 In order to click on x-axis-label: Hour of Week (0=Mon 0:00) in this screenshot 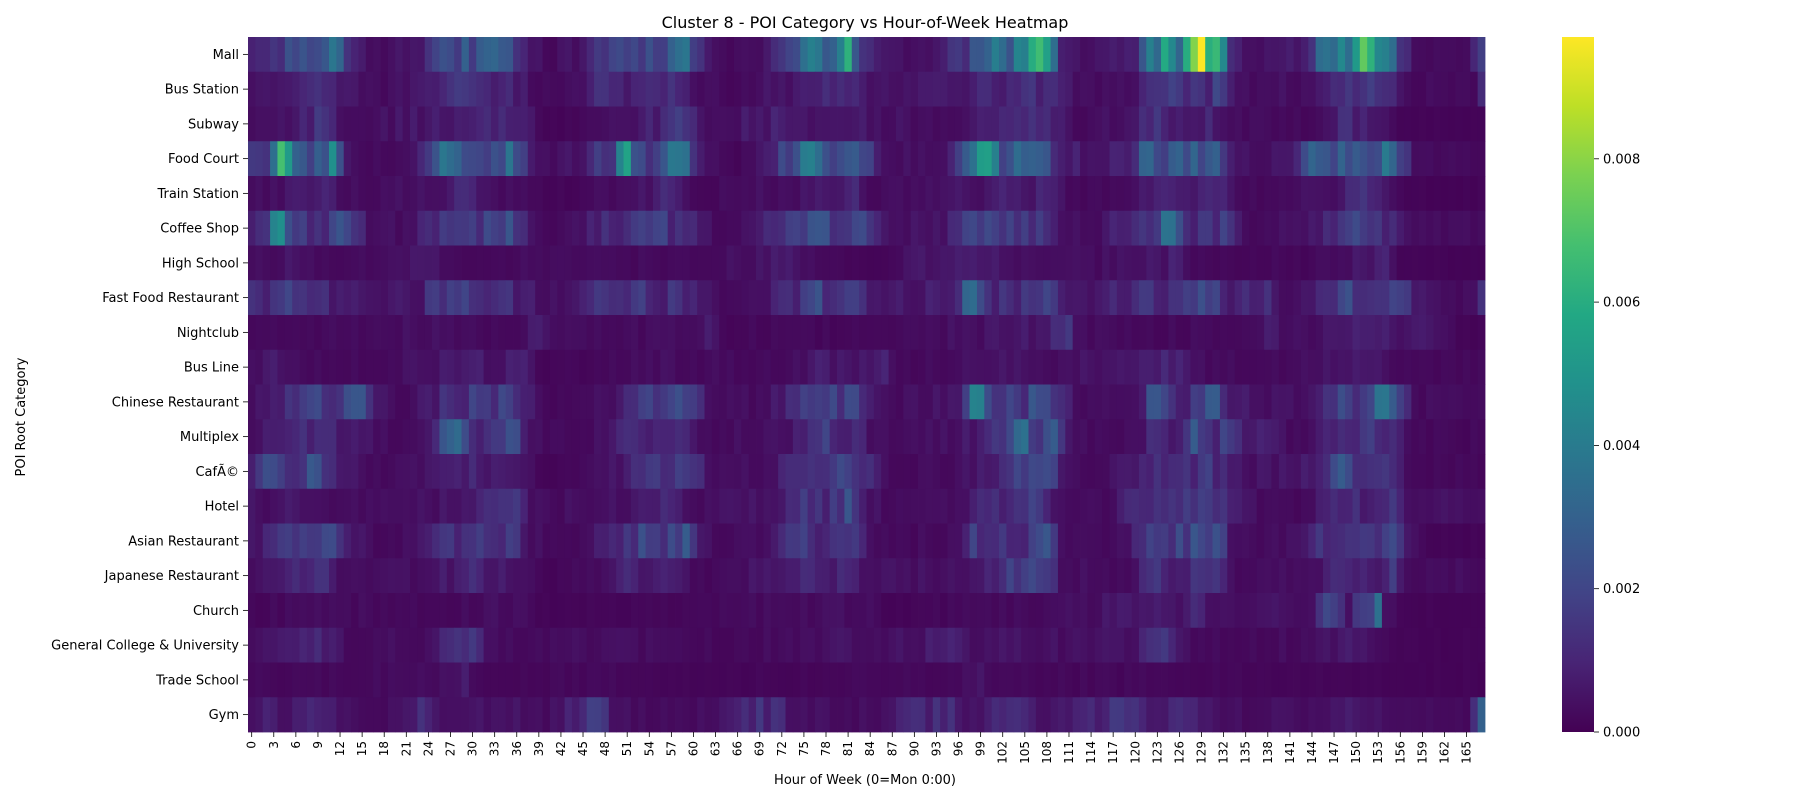, I will do `click(865, 780)`.